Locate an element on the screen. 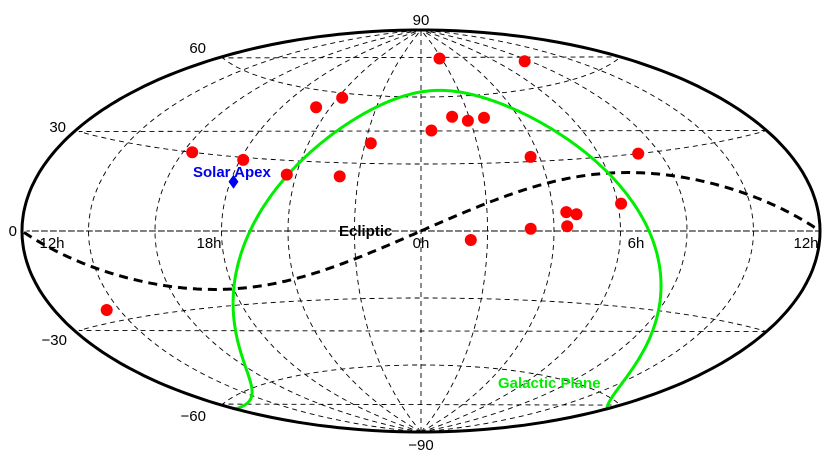  ra-tick-label: 0h is located at coordinates (421, 243).